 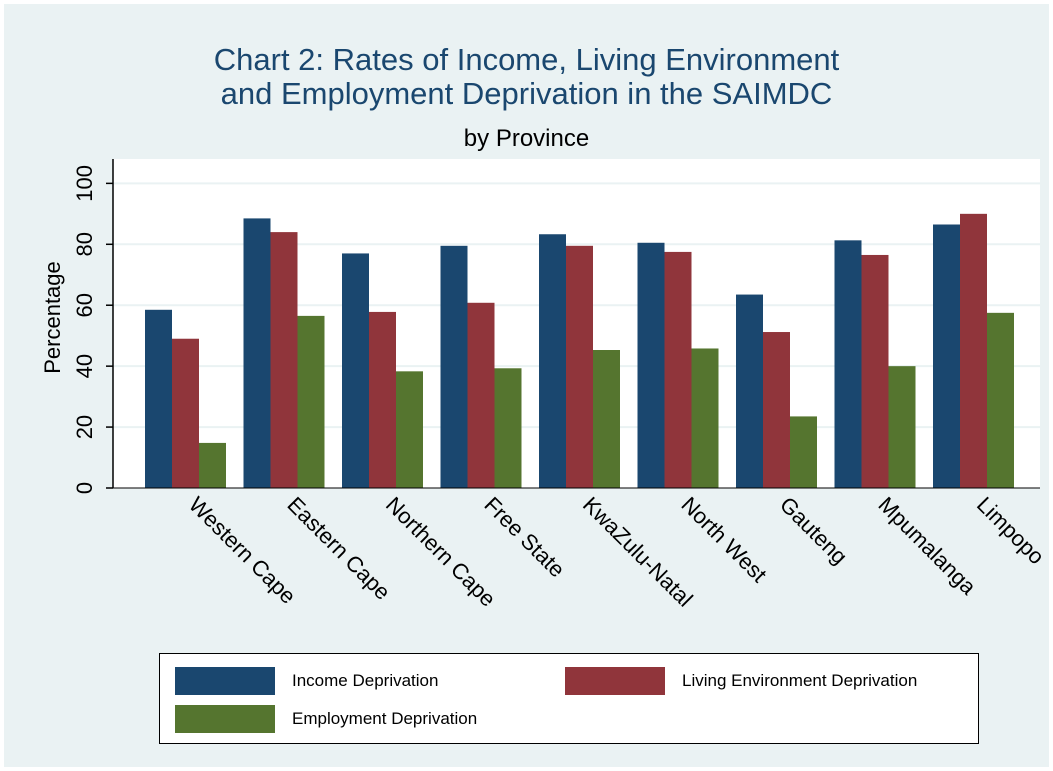 What do you see at coordinates (526, 93) in the screenshot?
I see `chart-title-line-2: and Employment Deprivation in the SAIMDC` at bounding box center [526, 93].